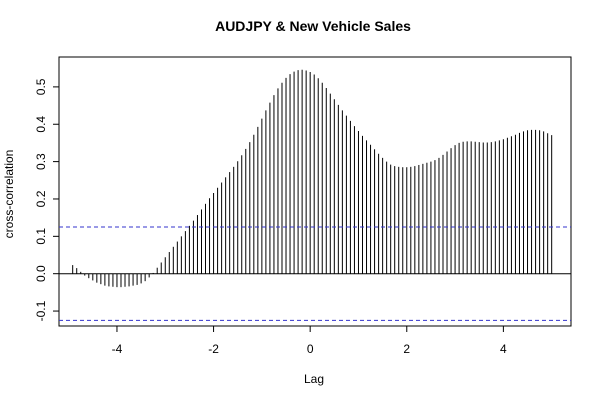  I want to click on y-axis-label: cross-correlation, so click(9, 194).